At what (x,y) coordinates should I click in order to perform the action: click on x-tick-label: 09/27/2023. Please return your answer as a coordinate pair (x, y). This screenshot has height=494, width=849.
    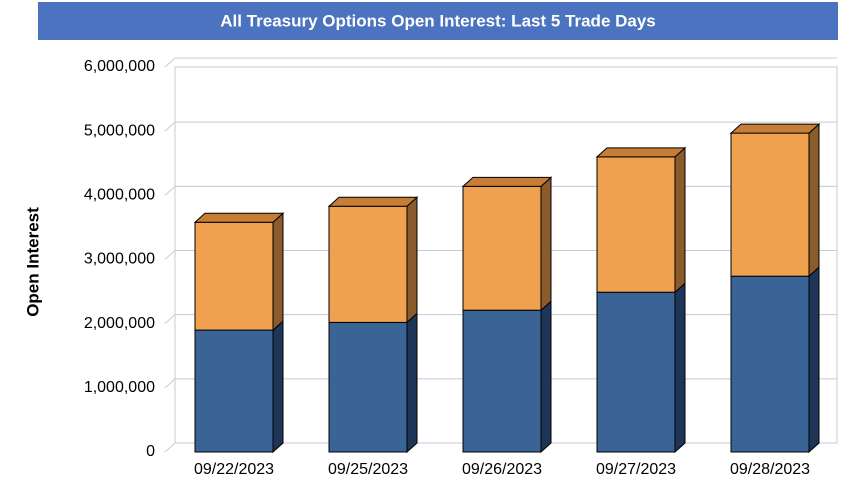
    Looking at the image, I should click on (636, 469).